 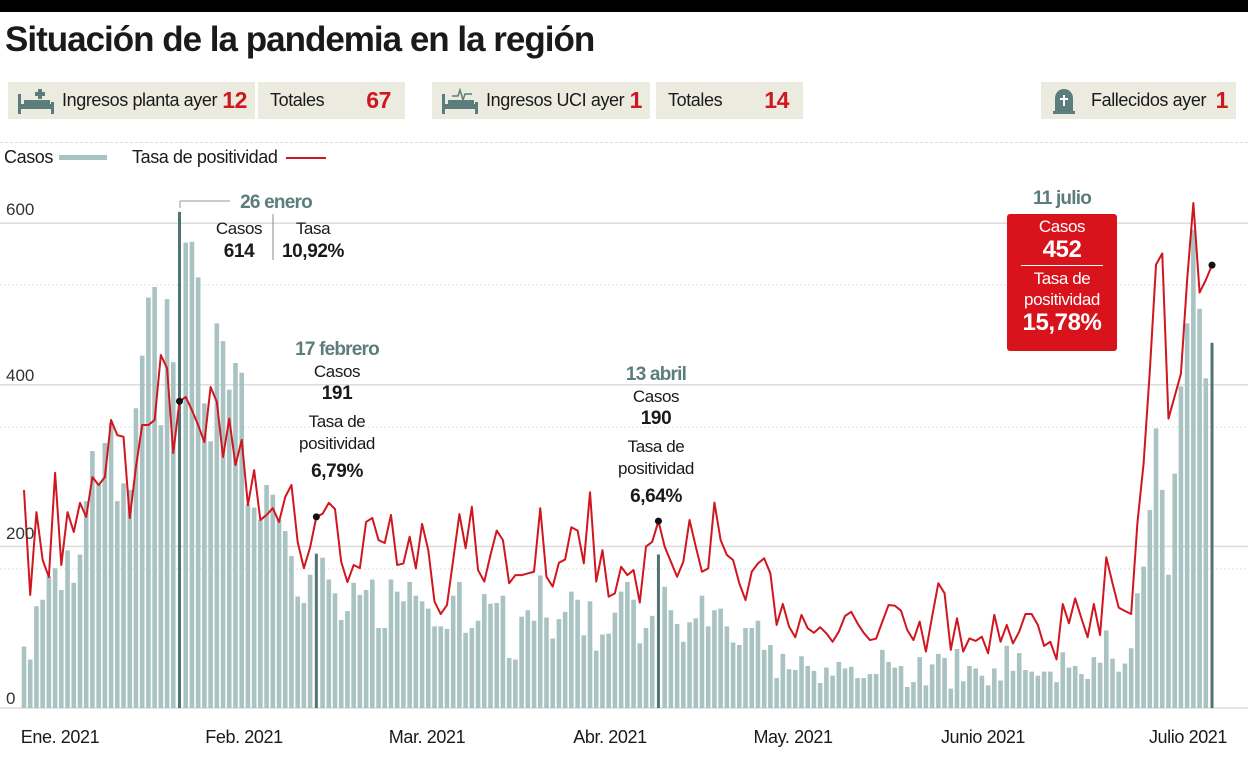 I want to click on x-tick-label: Ene. 2021, so click(x=60, y=737).